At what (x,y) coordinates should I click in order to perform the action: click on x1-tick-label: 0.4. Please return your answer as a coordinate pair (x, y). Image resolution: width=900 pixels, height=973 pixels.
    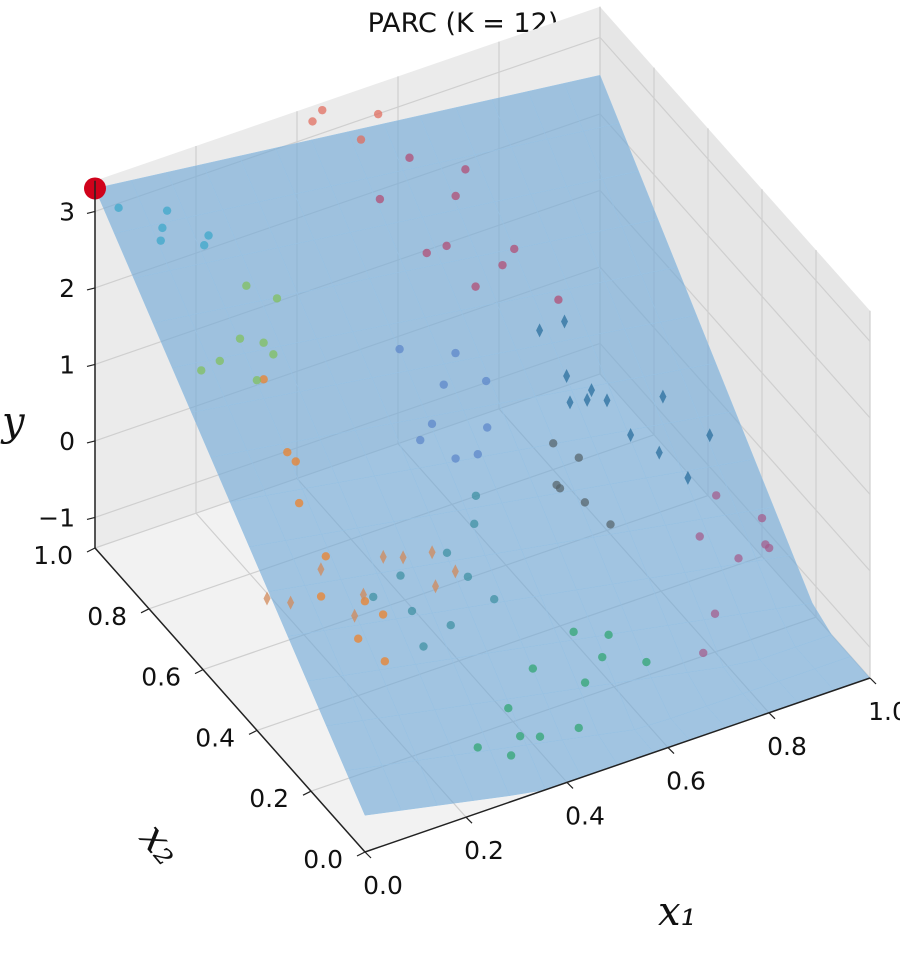
    Looking at the image, I should click on (585, 815).